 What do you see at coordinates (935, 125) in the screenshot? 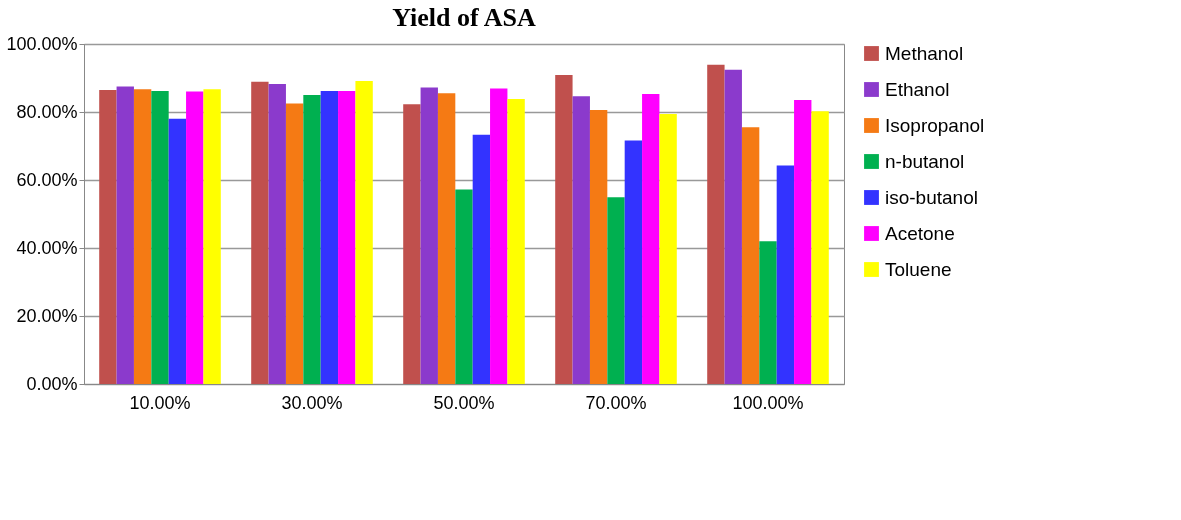
I see `legend-label: Isopropanol` at bounding box center [935, 125].